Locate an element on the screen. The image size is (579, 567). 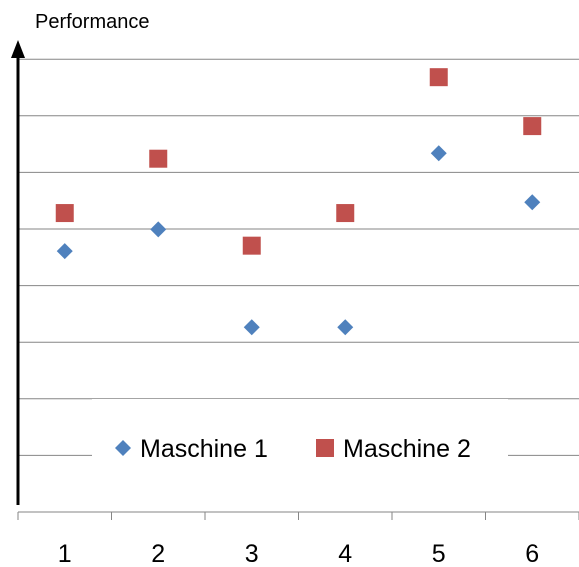
x-tick-label: 6 is located at coordinates (532, 553).